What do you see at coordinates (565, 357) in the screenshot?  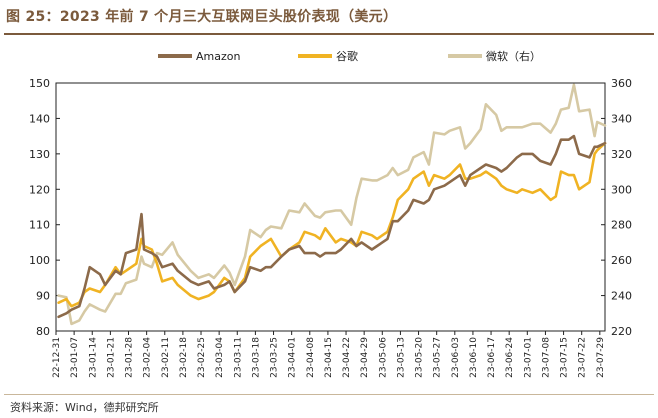 I see `x-tick-label: 23-07-15` at bounding box center [565, 357].